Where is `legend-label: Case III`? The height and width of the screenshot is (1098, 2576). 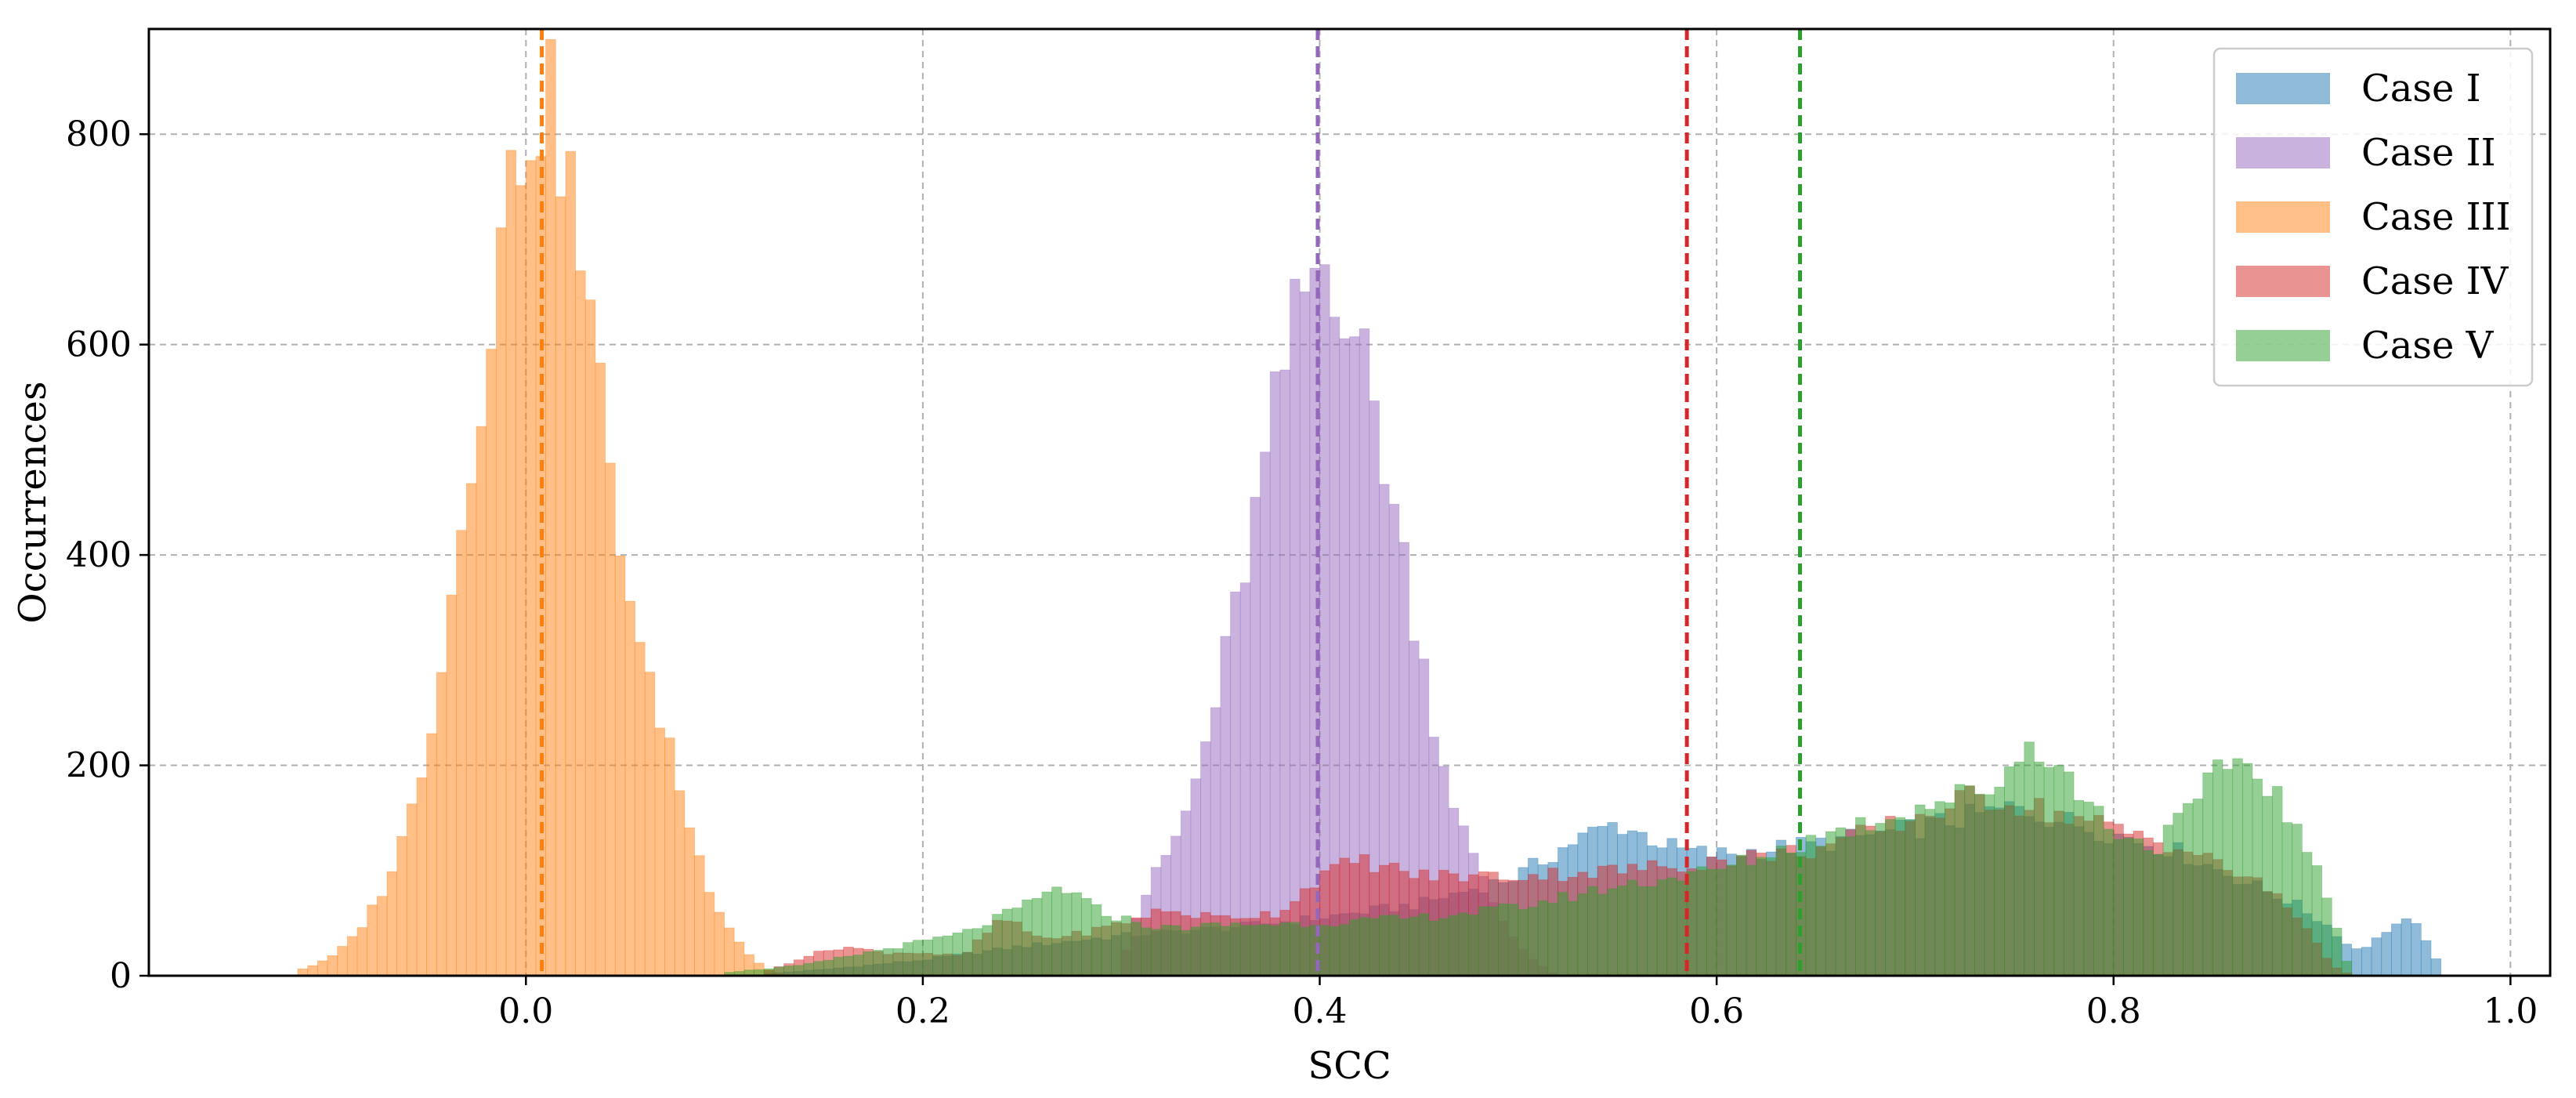 legend-label: Case III is located at coordinates (2436, 217).